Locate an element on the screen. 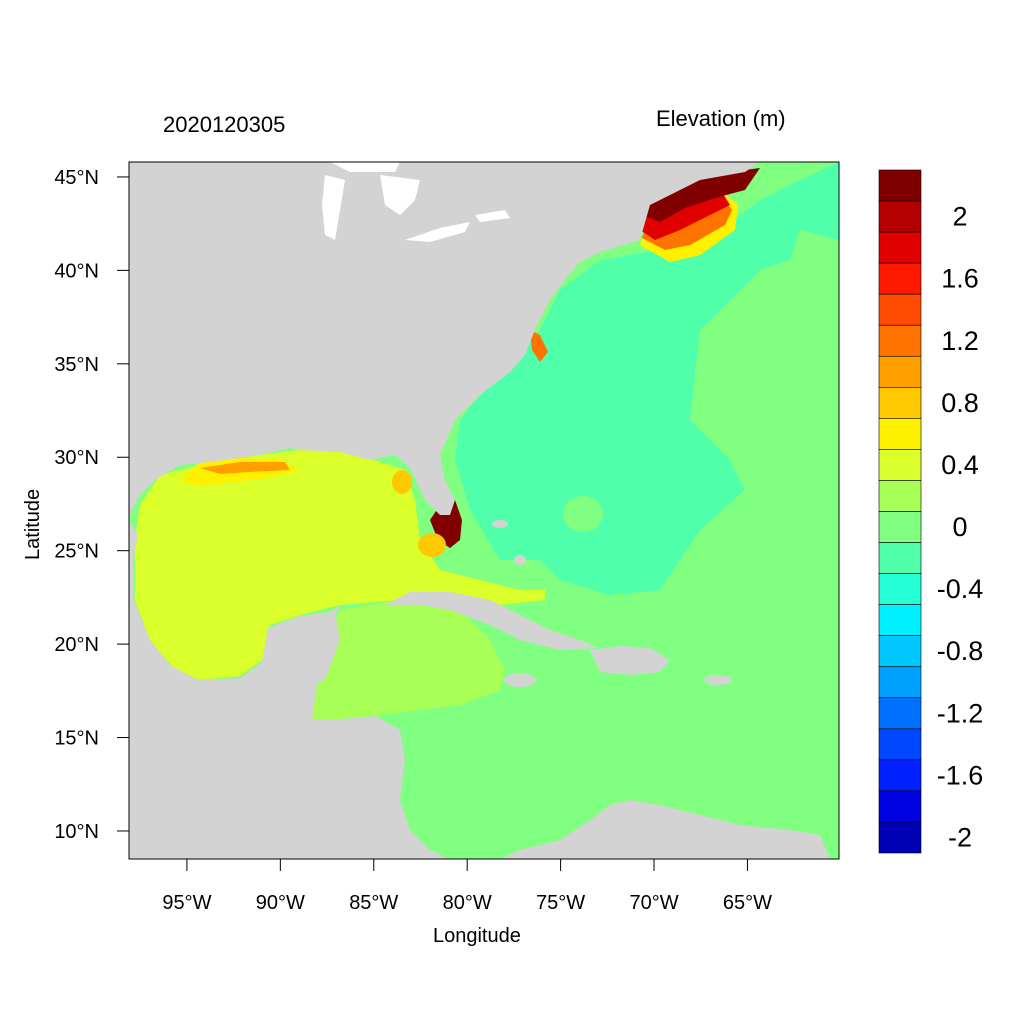 The height and width of the screenshot is (1024, 1024). colorbar-label: -1.2 is located at coordinates (960, 713).